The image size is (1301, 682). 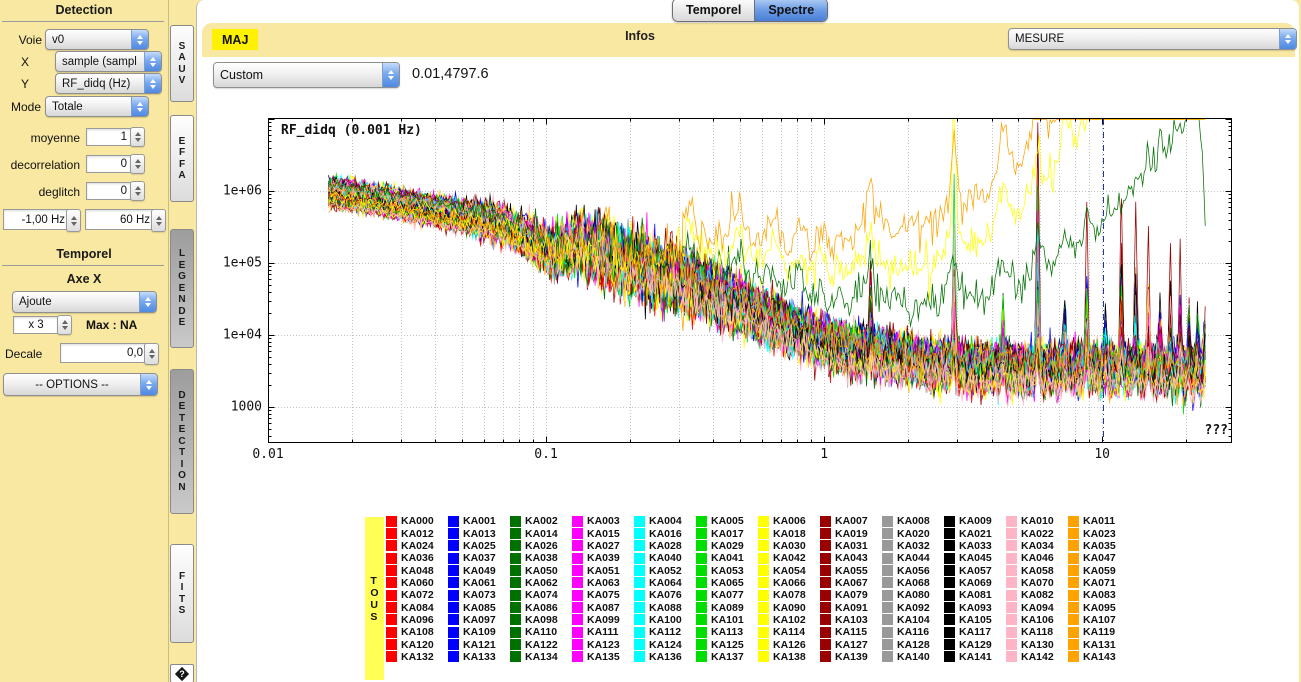 What do you see at coordinates (479, 558) in the screenshot?
I see `legend-item: KA037` at bounding box center [479, 558].